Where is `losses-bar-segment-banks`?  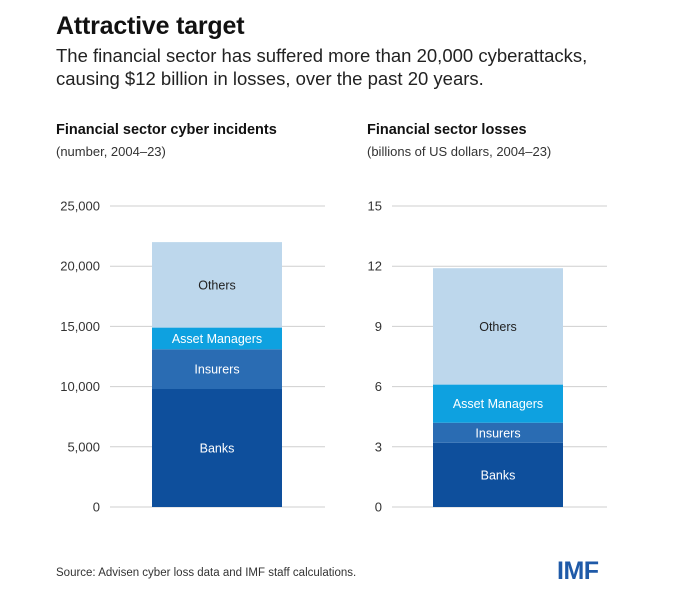
losses-bar-segment-banks is located at coordinates (498, 474).